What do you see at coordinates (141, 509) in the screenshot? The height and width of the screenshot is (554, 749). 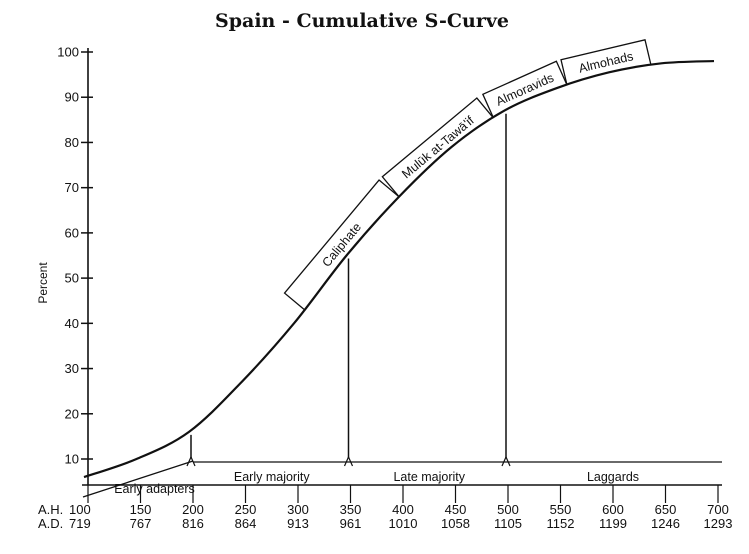 I see `x-tick-label-ah: 150` at bounding box center [141, 509].